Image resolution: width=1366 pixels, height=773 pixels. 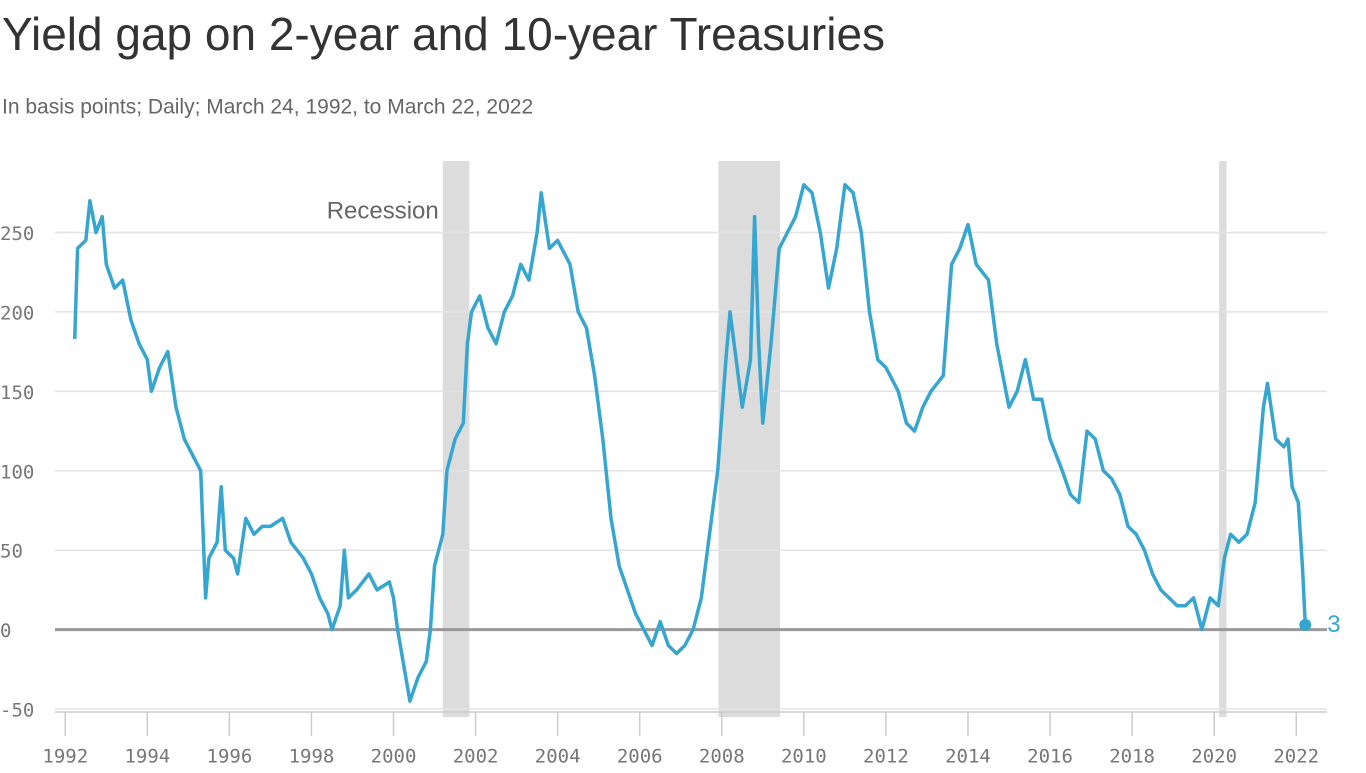 I want to click on annotation: Recession, so click(x=383, y=210).